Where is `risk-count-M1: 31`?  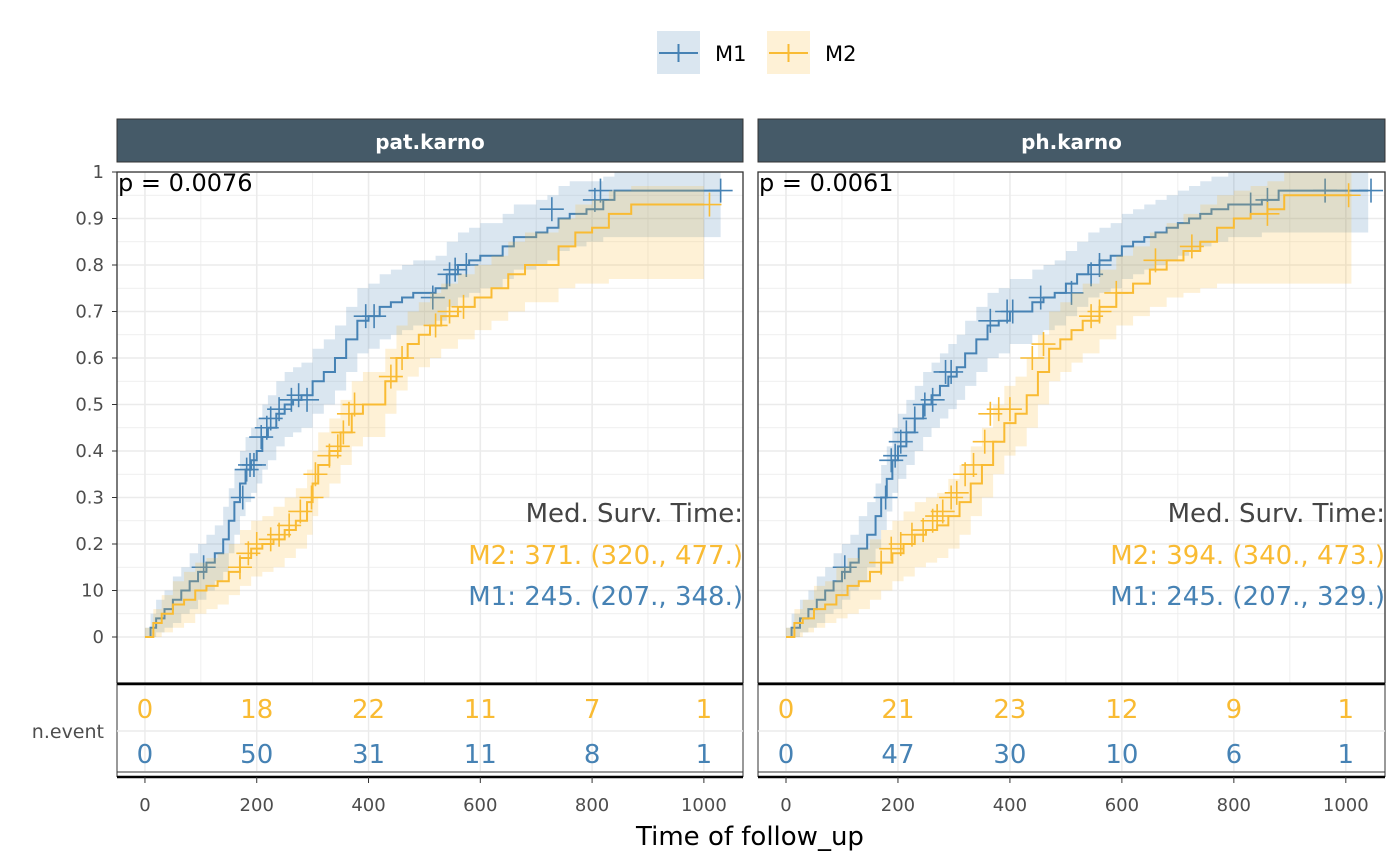
risk-count-M1: 31 is located at coordinates (368, 755).